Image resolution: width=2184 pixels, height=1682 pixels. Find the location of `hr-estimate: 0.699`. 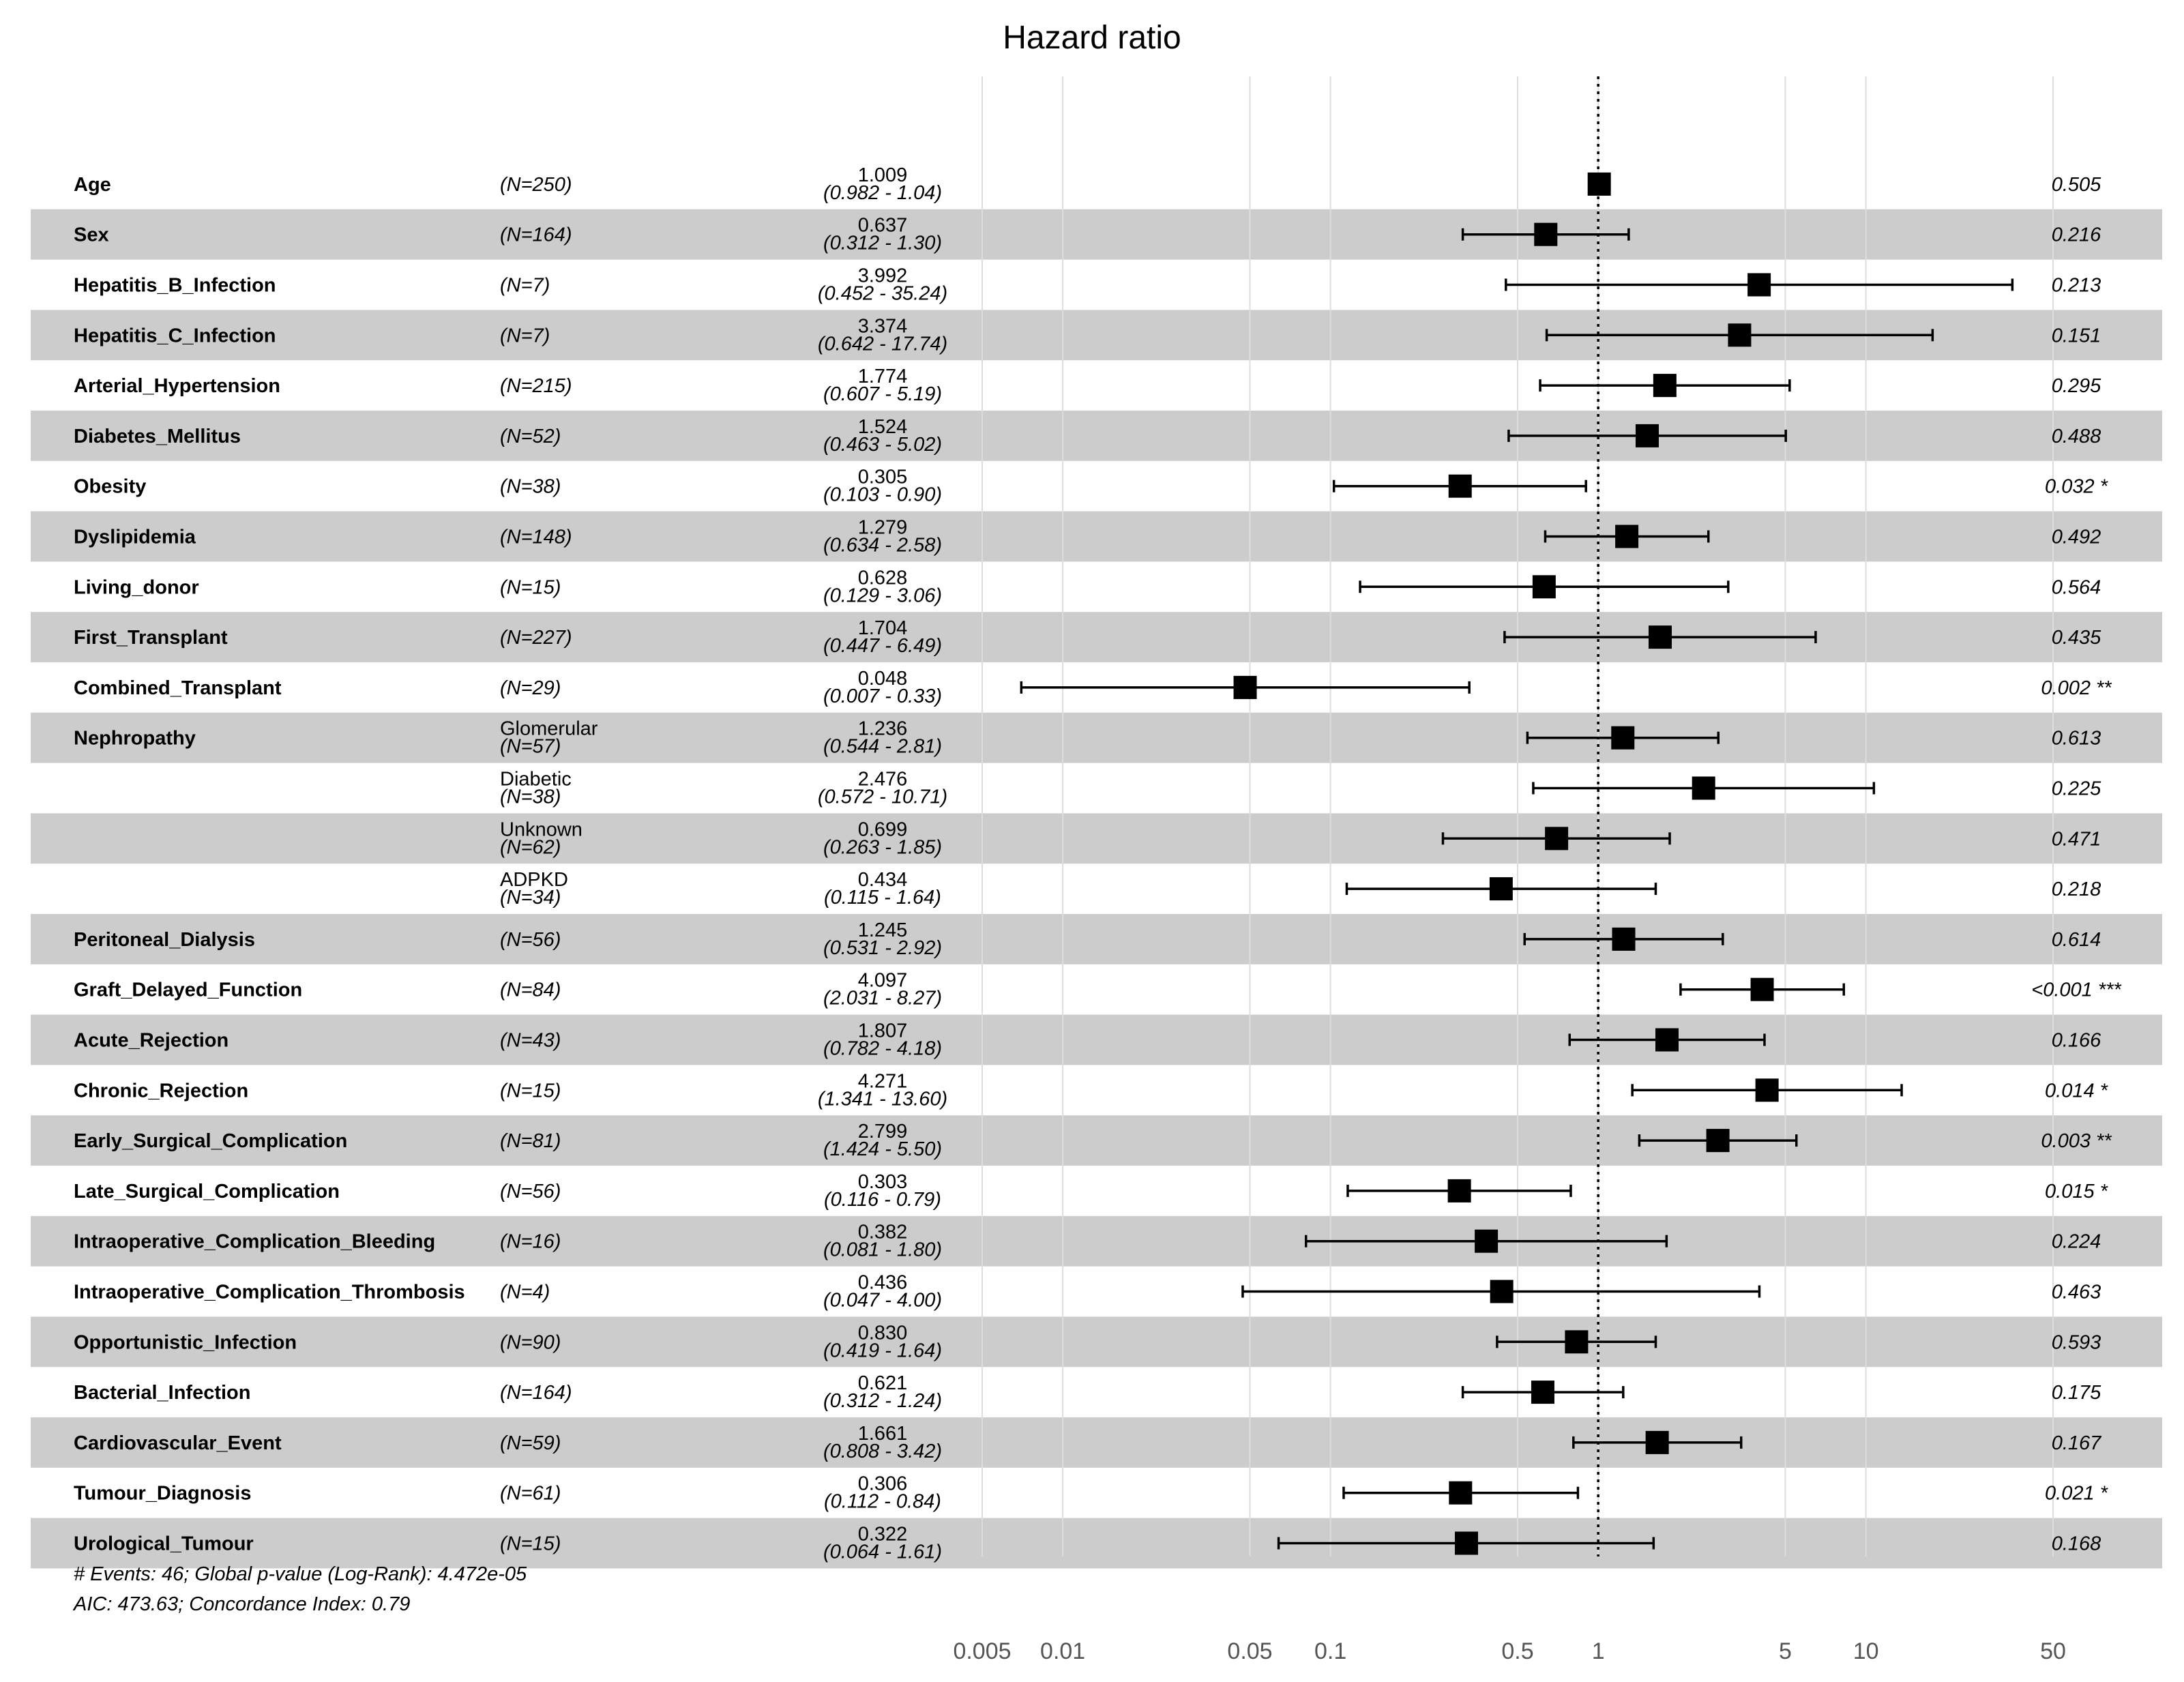

hr-estimate: 0.699 is located at coordinates (883, 829).